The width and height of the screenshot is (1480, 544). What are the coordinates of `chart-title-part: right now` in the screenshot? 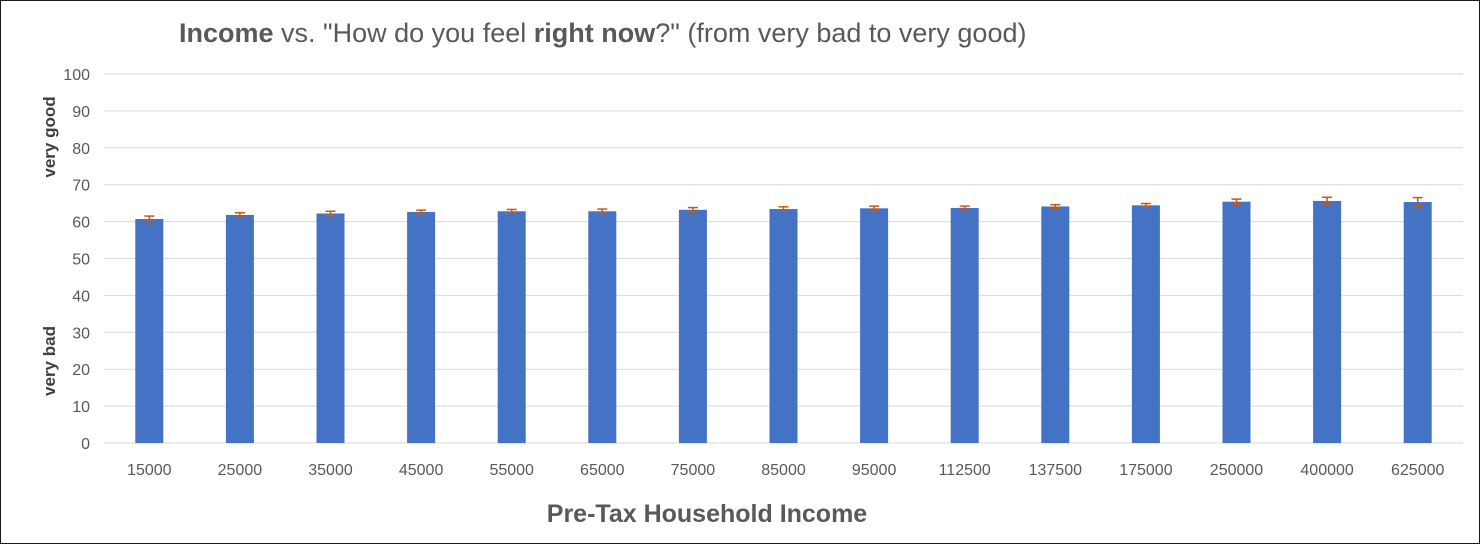 It's located at (594, 33).